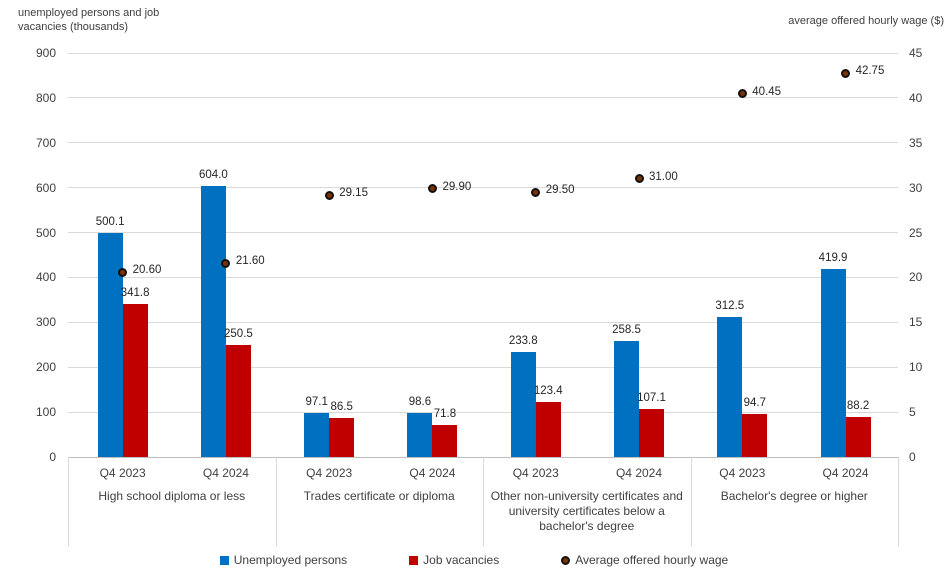 The width and height of the screenshot is (948, 581). What do you see at coordinates (353, 193) in the screenshot?
I see `wage-value-label: 29.15` at bounding box center [353, 193].